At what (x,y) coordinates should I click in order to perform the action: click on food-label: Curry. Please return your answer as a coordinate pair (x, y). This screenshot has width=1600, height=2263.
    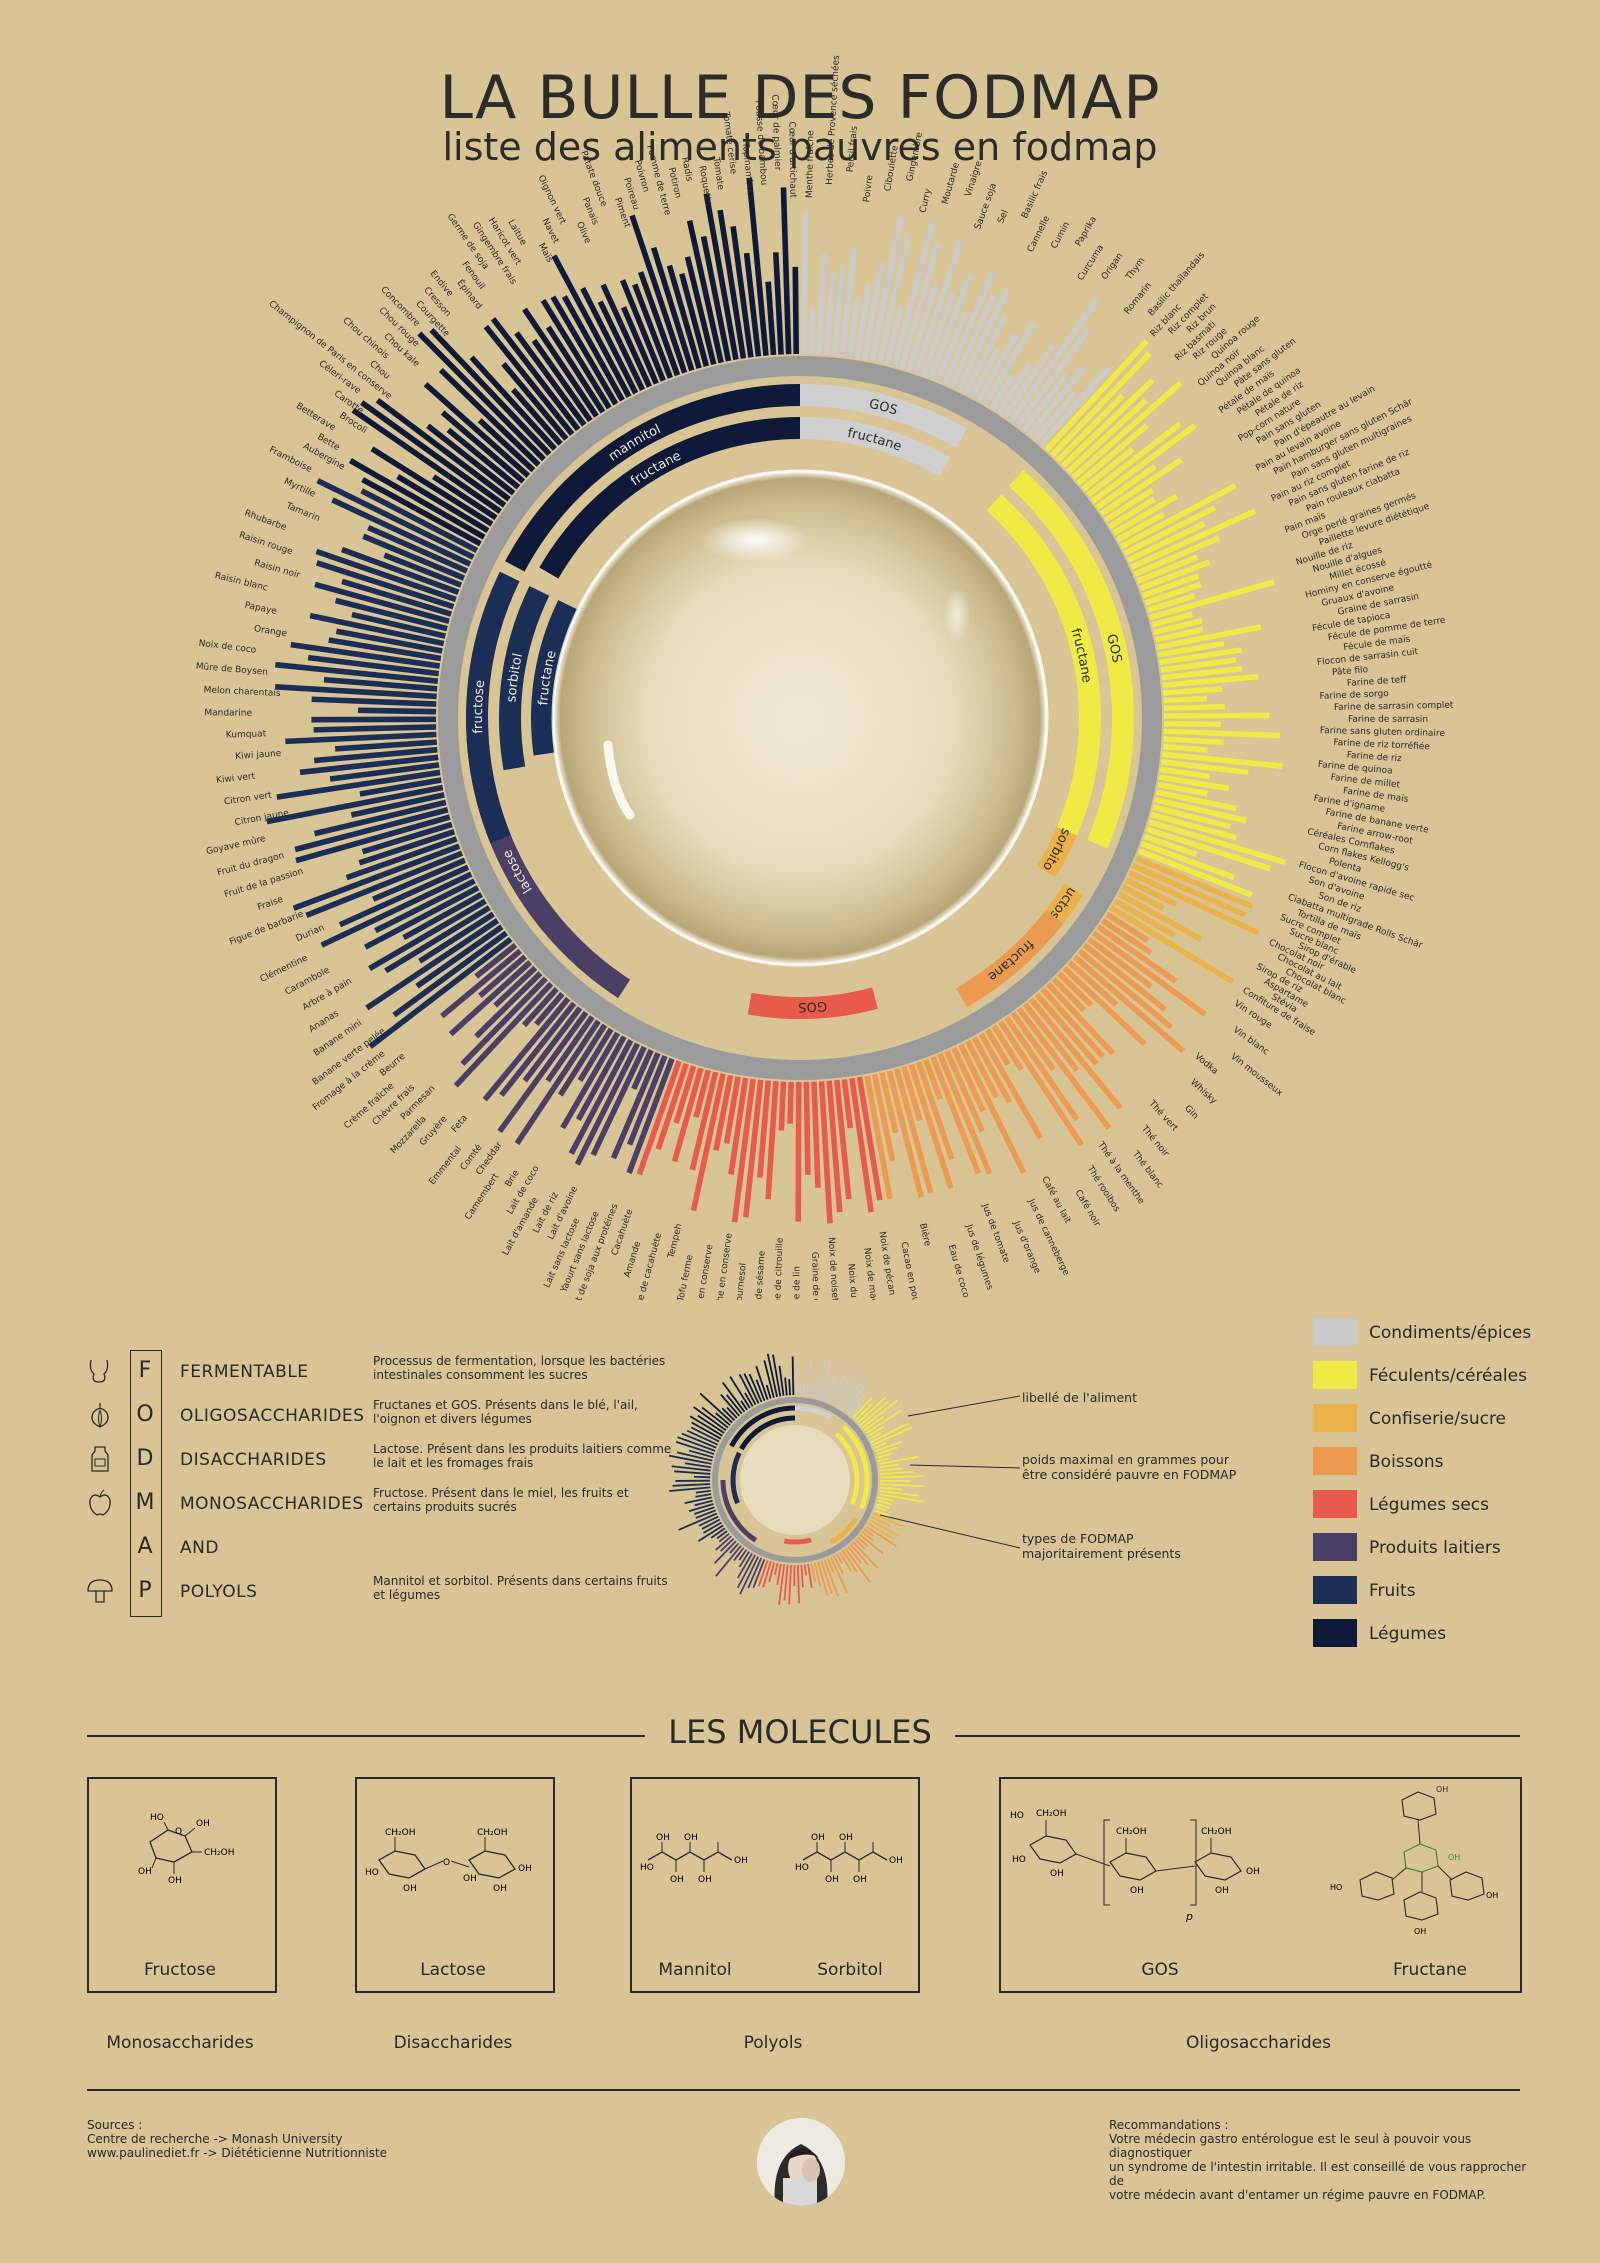
    Looking at the image, I should click on (926, 200).